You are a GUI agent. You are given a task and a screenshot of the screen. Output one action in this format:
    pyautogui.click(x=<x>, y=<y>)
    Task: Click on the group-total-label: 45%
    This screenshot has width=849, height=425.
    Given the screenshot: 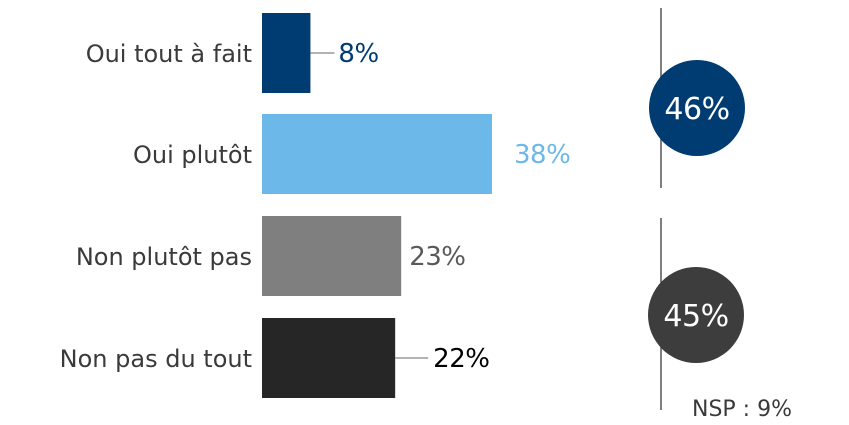 What is the action you would take?
    pyautogui.click(x=695, y=316)
    